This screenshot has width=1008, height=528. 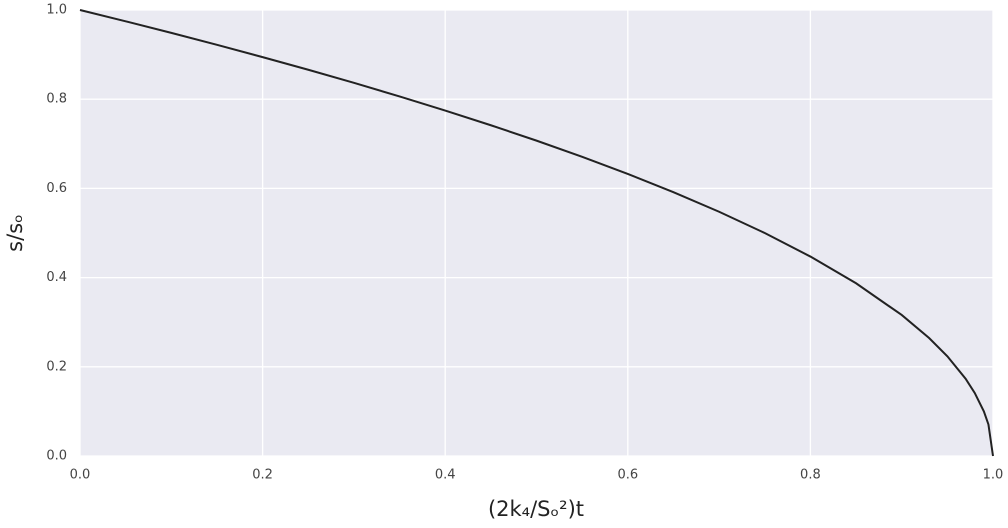 I want to click on x-tick-label: 0.2, so click(x=262, y=475).